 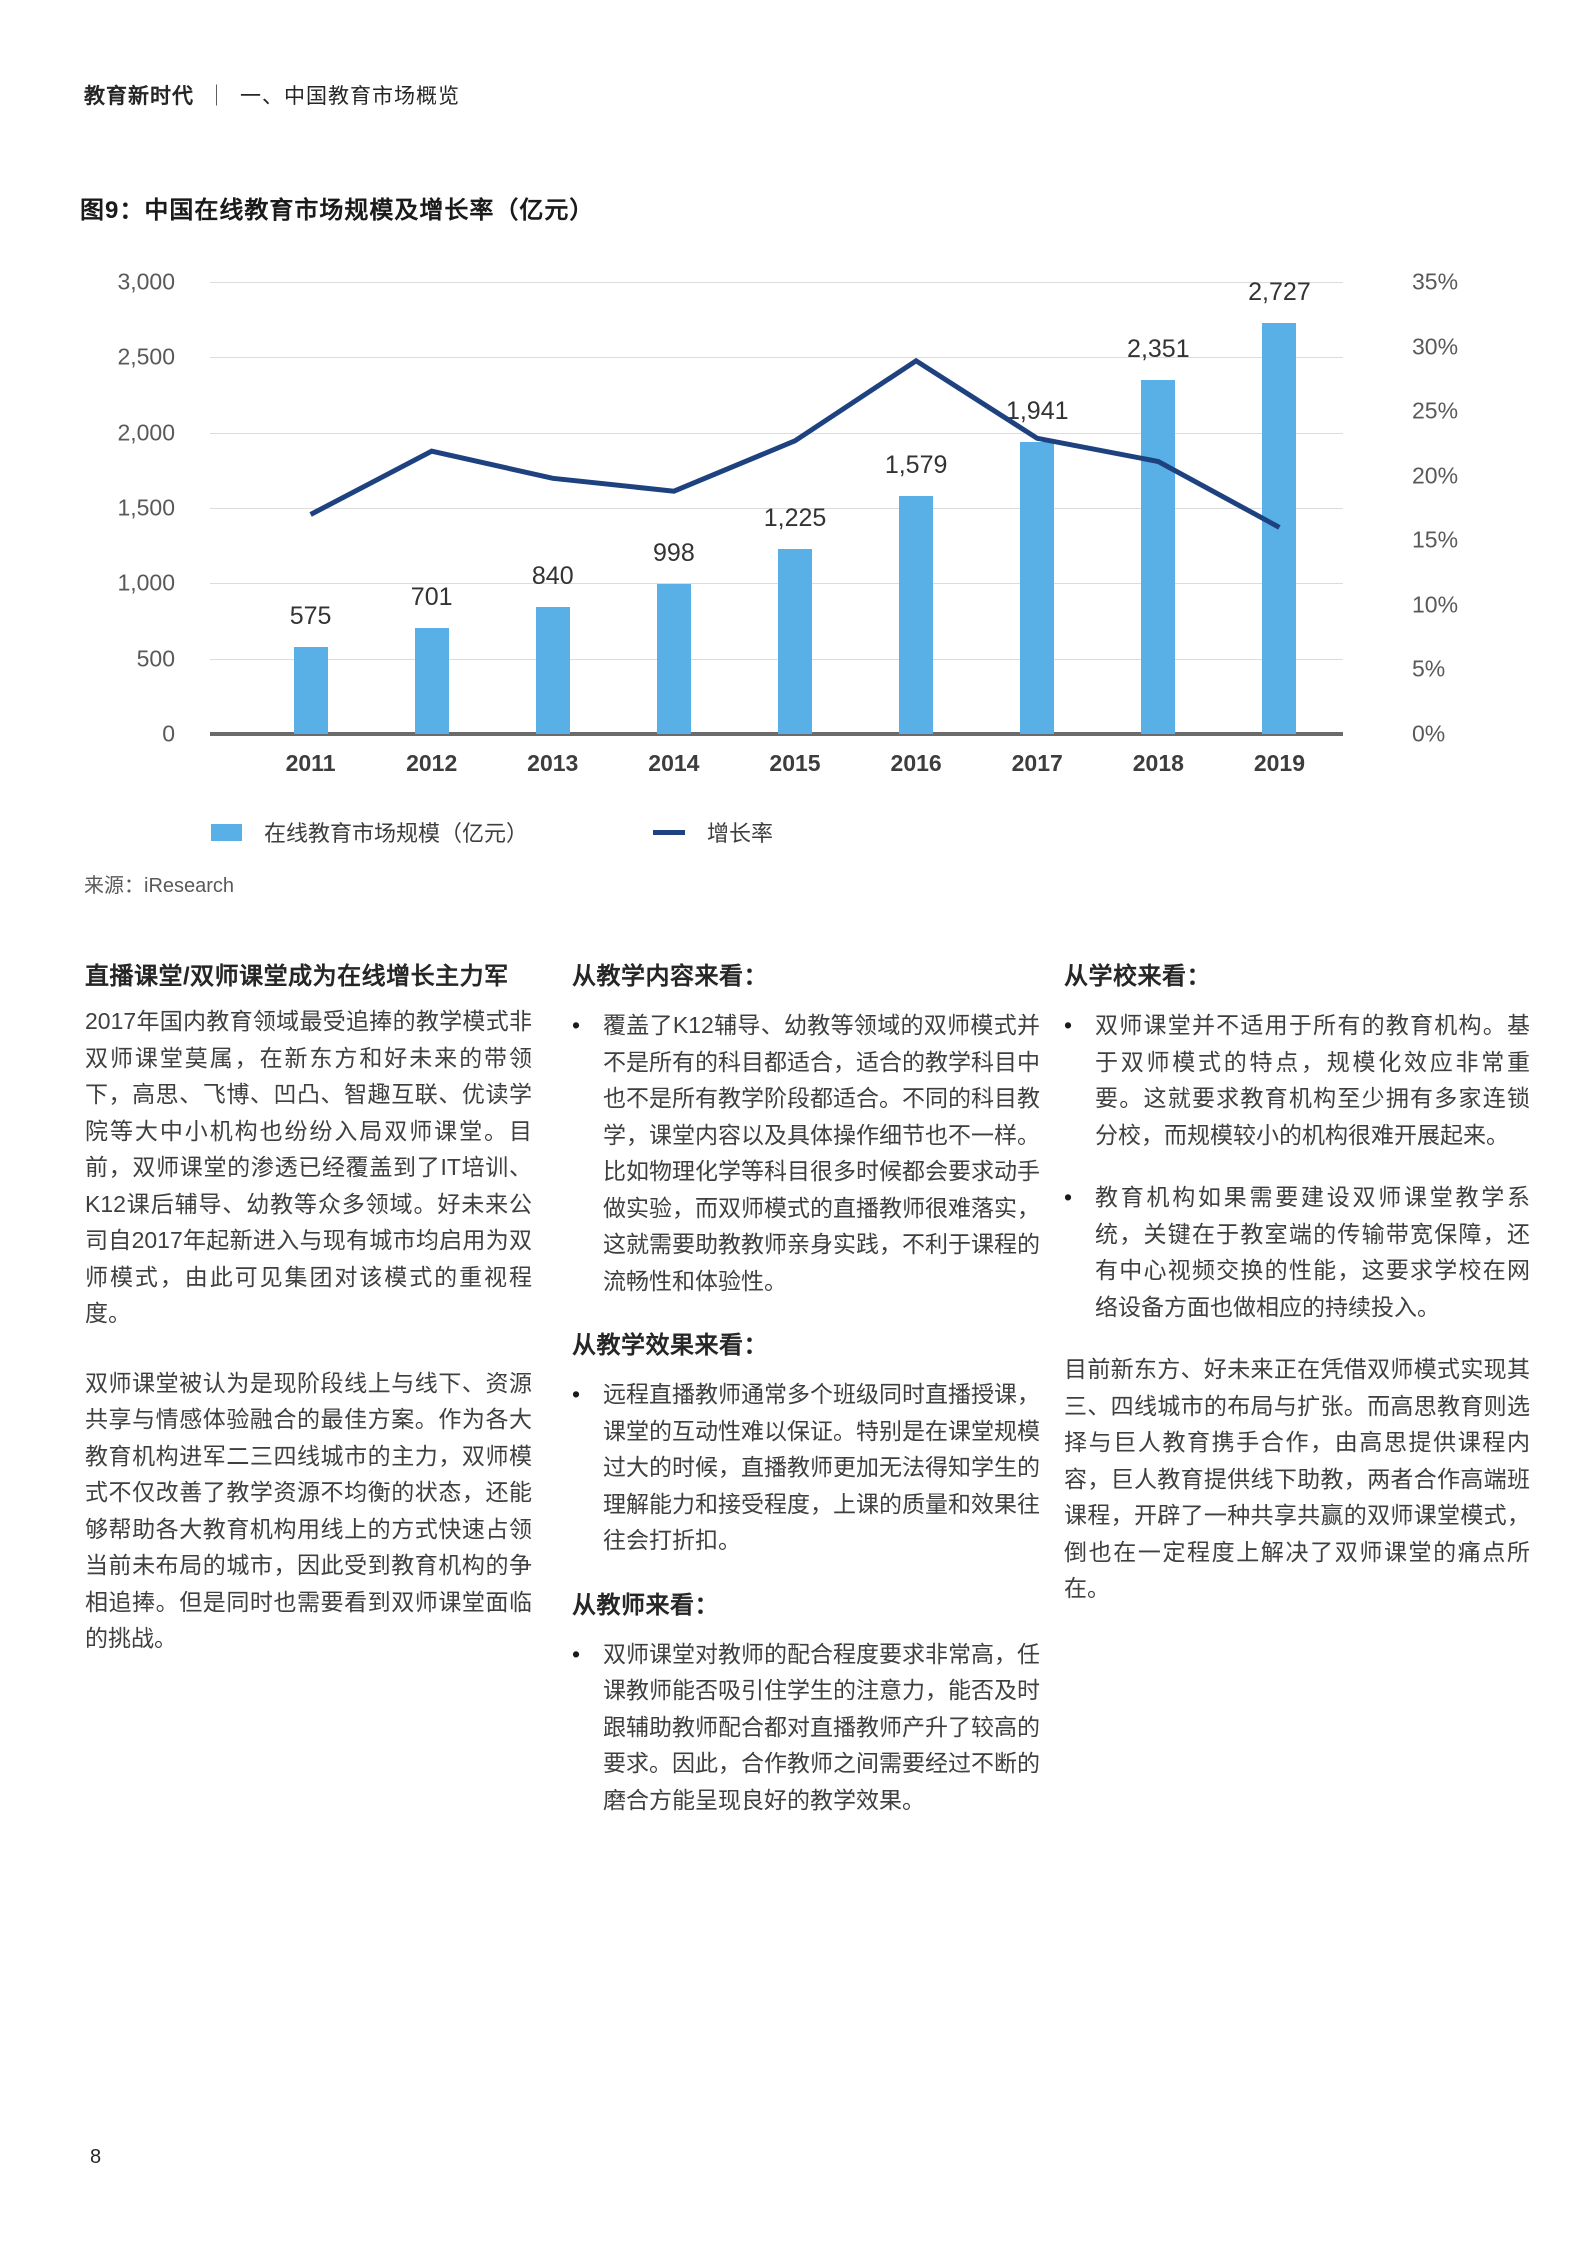 I want to click on left-axis-tick: 2,500, so click(x=146, y=356).